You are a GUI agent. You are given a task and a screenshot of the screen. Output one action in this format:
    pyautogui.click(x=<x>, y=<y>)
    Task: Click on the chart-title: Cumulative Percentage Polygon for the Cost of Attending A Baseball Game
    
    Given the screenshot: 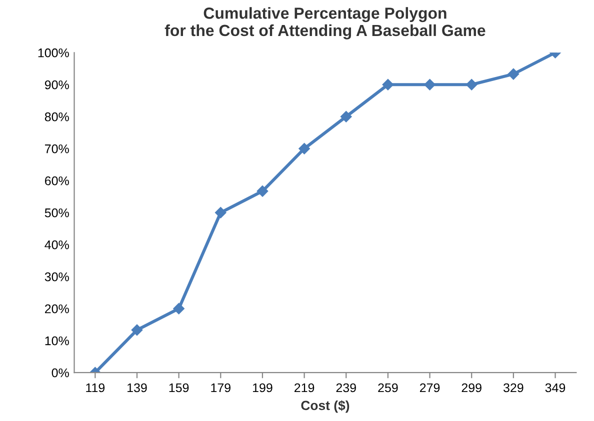 What is the action you would take?
    pyautogui.click(x=325, y=23)
    